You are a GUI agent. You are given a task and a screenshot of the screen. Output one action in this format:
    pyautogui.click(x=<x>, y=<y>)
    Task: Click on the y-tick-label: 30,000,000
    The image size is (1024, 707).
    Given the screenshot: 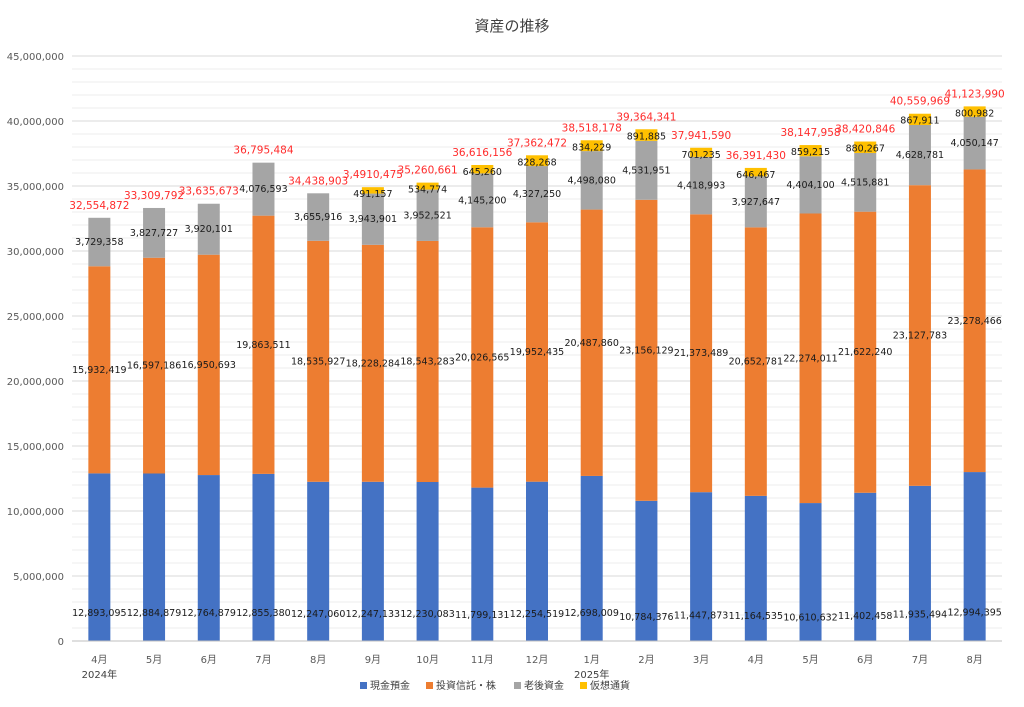 What is the action you would take?
    pyautogui.click(x=35, y=252)
    